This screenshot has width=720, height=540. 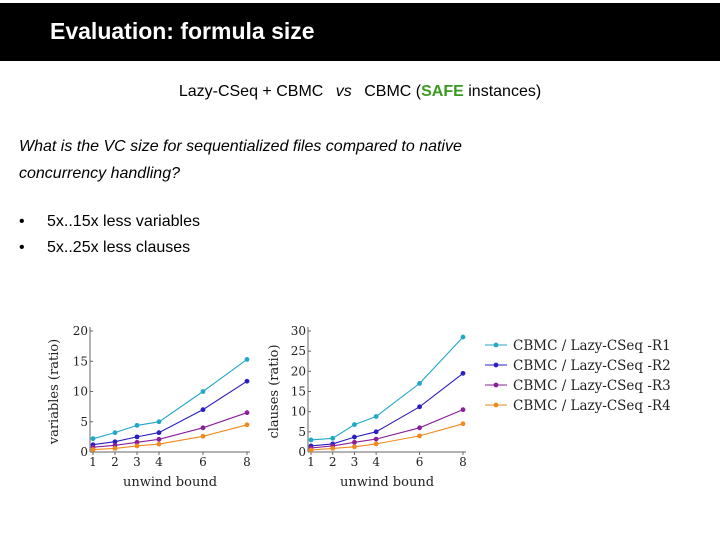 What do you see at coordinates (298, 331) in the screenshot?
I see `y-tick-label: 30` at bounding box center [298, 331].